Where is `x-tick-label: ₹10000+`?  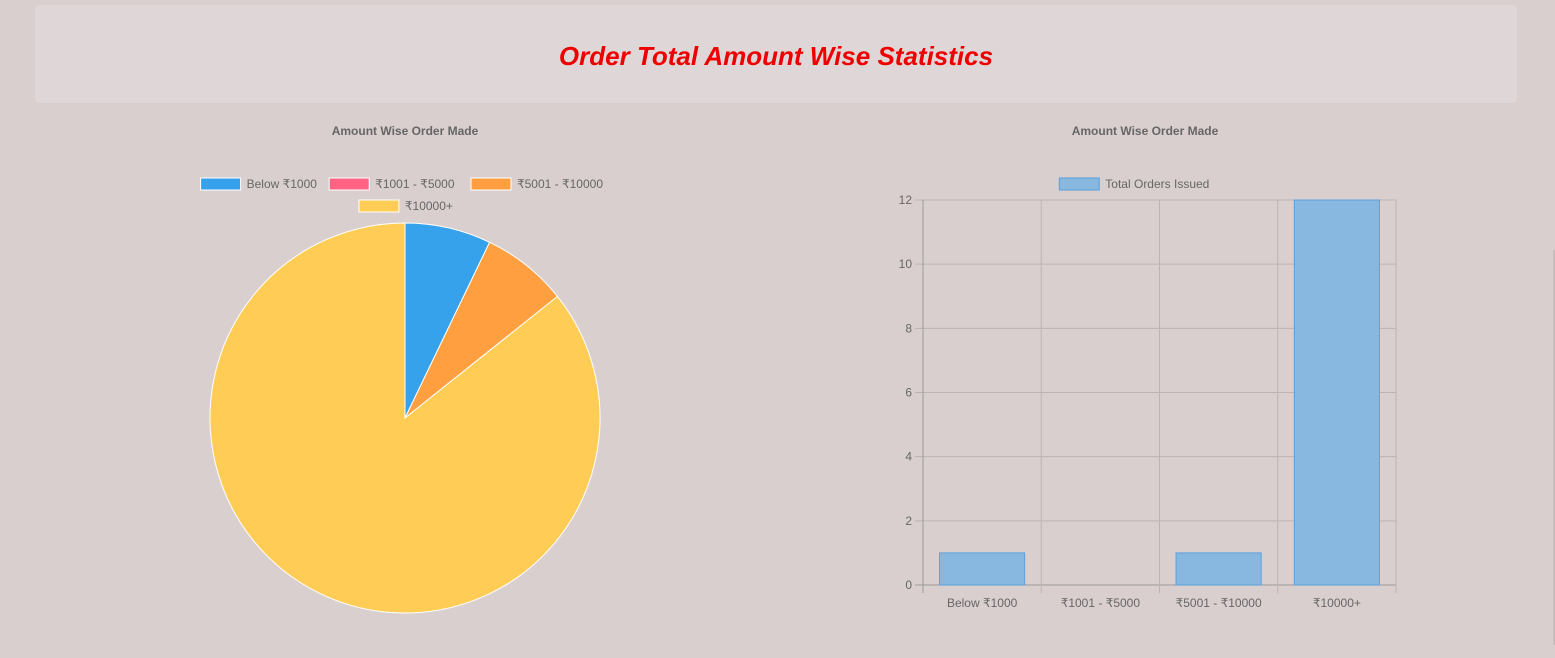
x-tick-label: ₹10000+ is located at coordinates (1337, 603).